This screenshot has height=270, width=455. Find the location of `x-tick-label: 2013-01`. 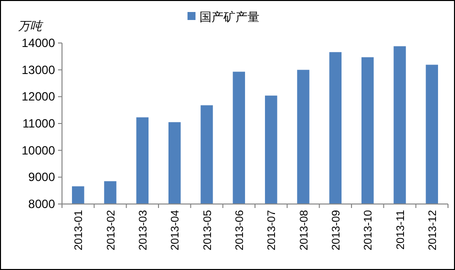

x-tick-label: 2013-01 is located at coordinates (79, 230).